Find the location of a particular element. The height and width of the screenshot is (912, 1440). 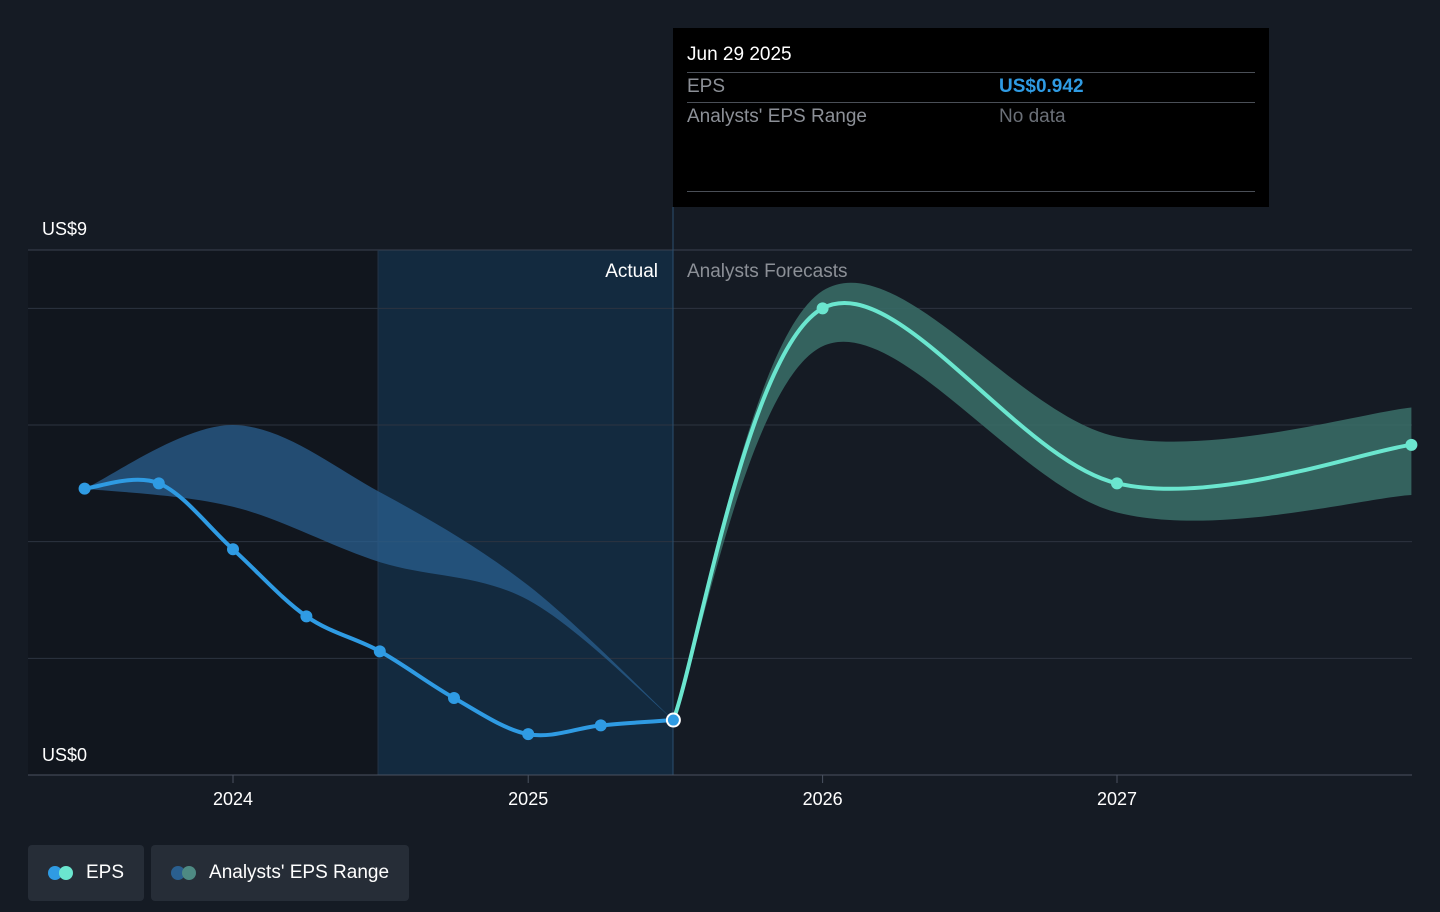

tooltip-eps-label: EPS is located at coordinates (706, 86).